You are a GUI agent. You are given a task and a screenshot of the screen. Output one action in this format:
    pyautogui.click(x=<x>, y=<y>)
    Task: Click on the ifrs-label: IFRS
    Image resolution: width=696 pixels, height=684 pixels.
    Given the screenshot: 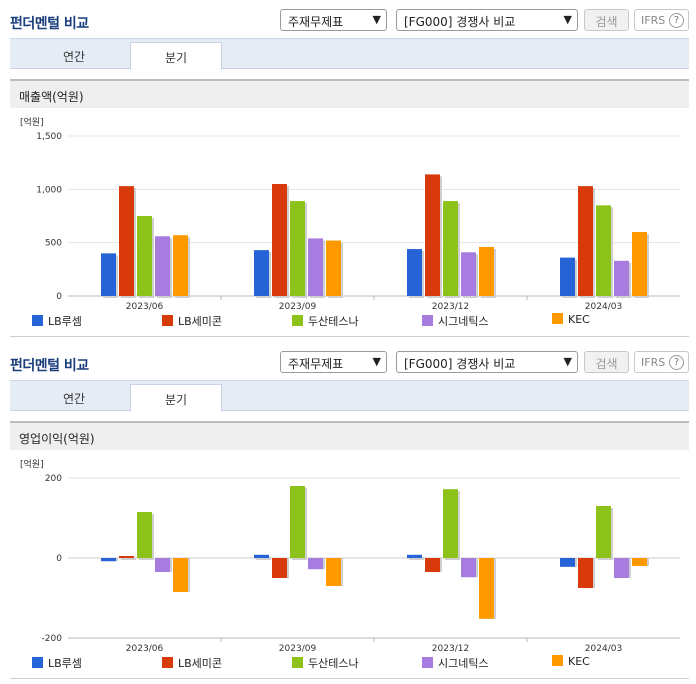 What is the action you would take?
    pyautogui.click(x=653, y=362)
    